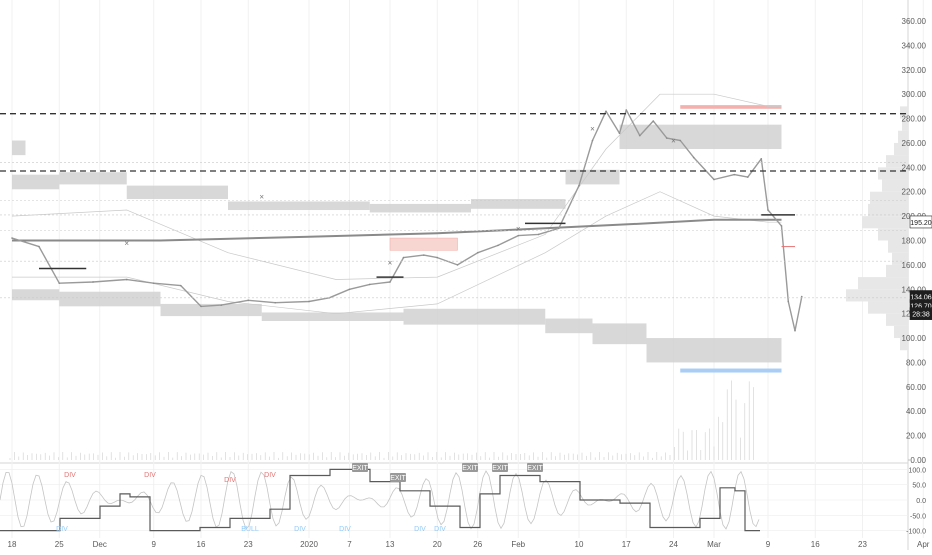 This screenshot has width=932, height=555. Describe the element at coordinates (916, 362) in the screenshot. I see `y-tick-label: 80.00` at that location.